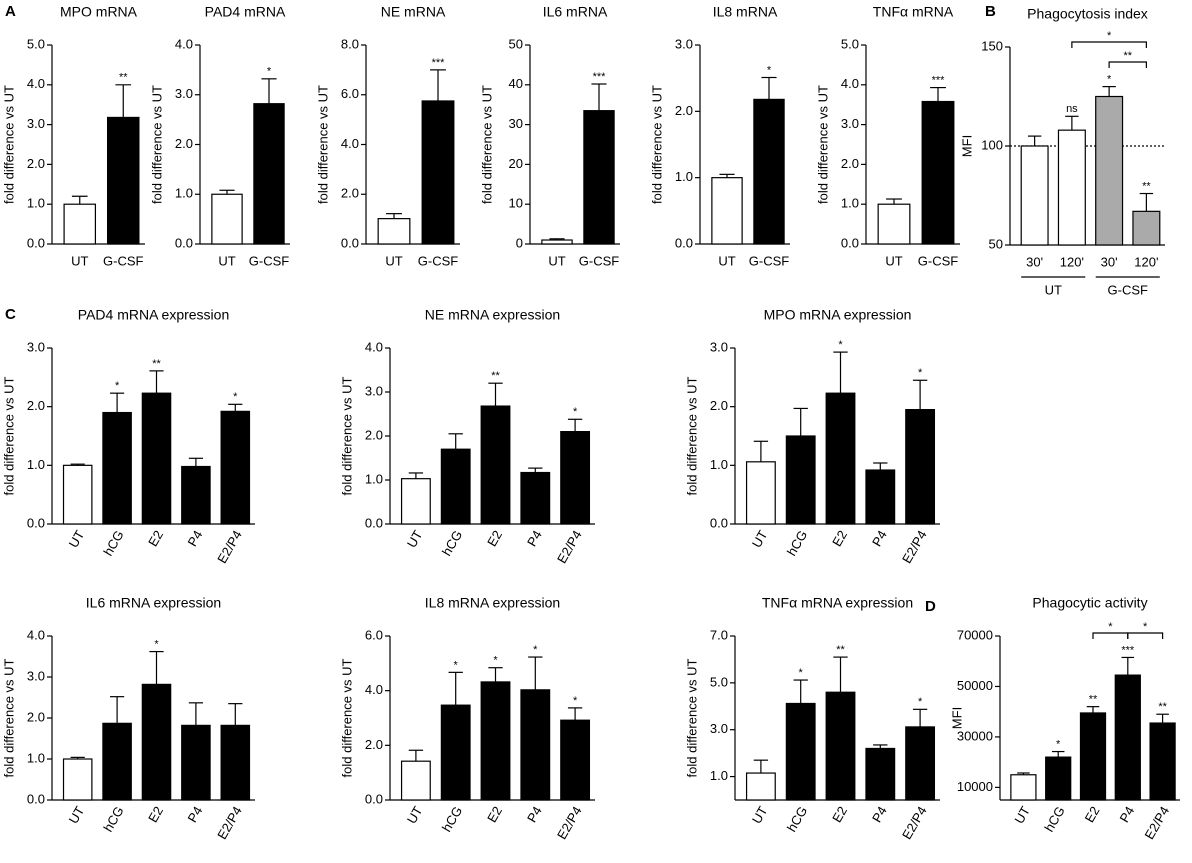  Describe the element at coordinates (1127, 56) in the screenshot. I see `bracket-label: **` at that location.